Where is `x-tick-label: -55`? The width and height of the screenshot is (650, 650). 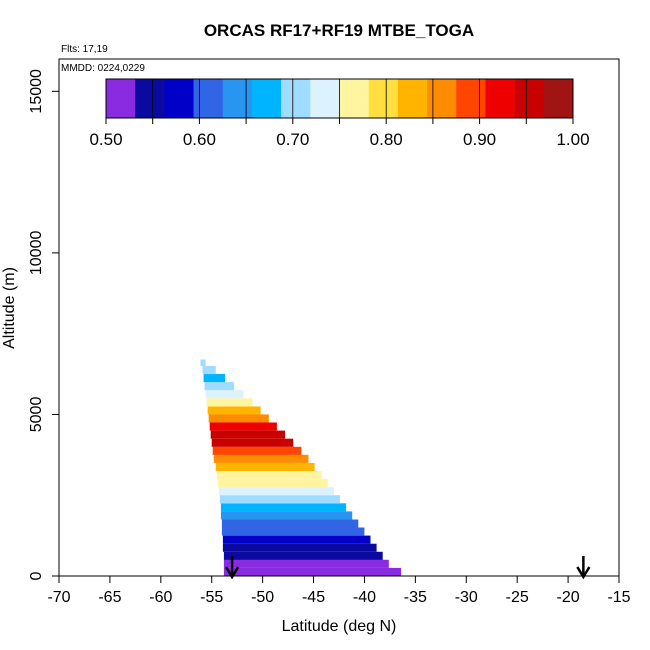
x-tick-label: -55 is located at coordinates (211, 597).